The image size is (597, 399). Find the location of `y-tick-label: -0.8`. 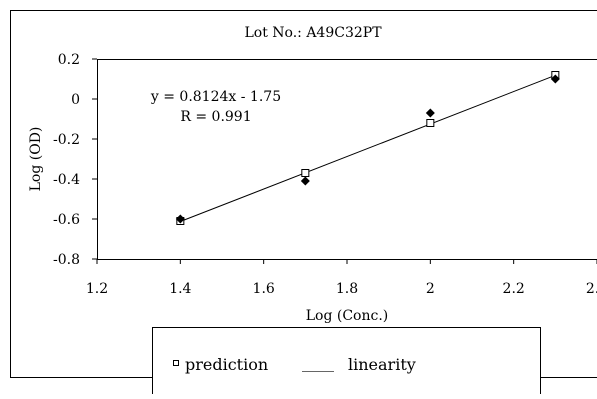

y-tick-label: -0.8 is located at coordinates (66, 260).